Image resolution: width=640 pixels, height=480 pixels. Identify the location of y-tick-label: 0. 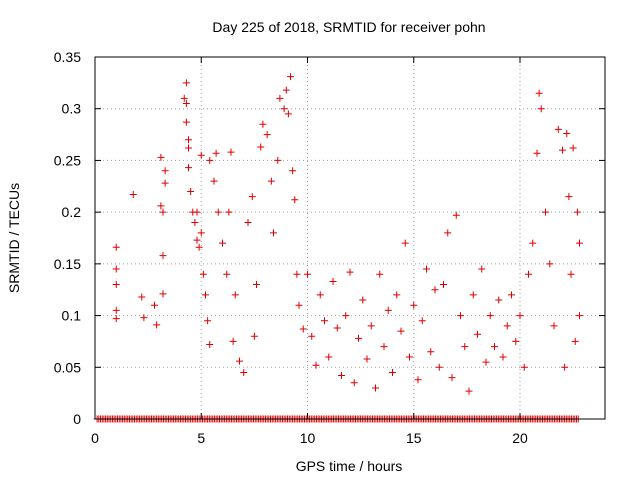
(77, 419).